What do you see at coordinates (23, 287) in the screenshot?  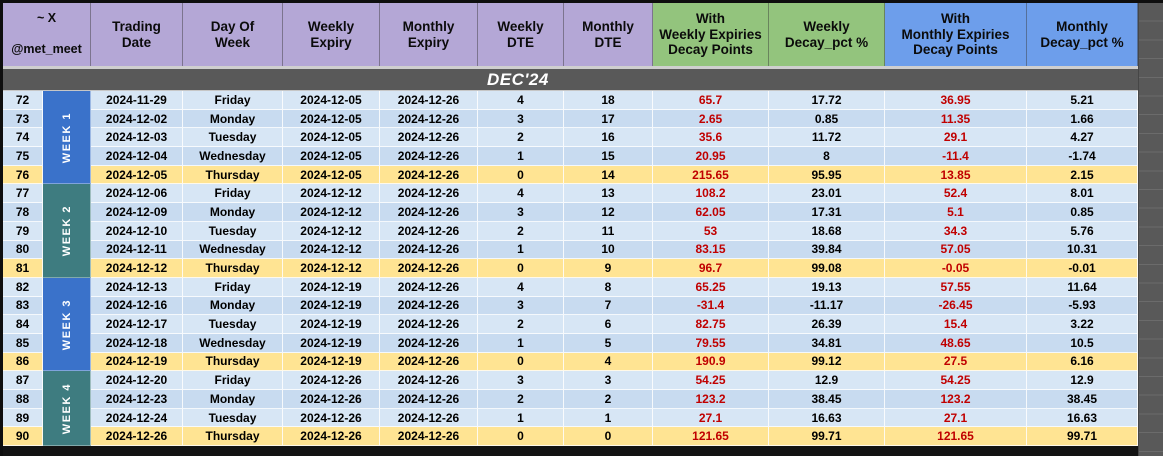 I see `row-number: 82` at bounding box center [23, 287].